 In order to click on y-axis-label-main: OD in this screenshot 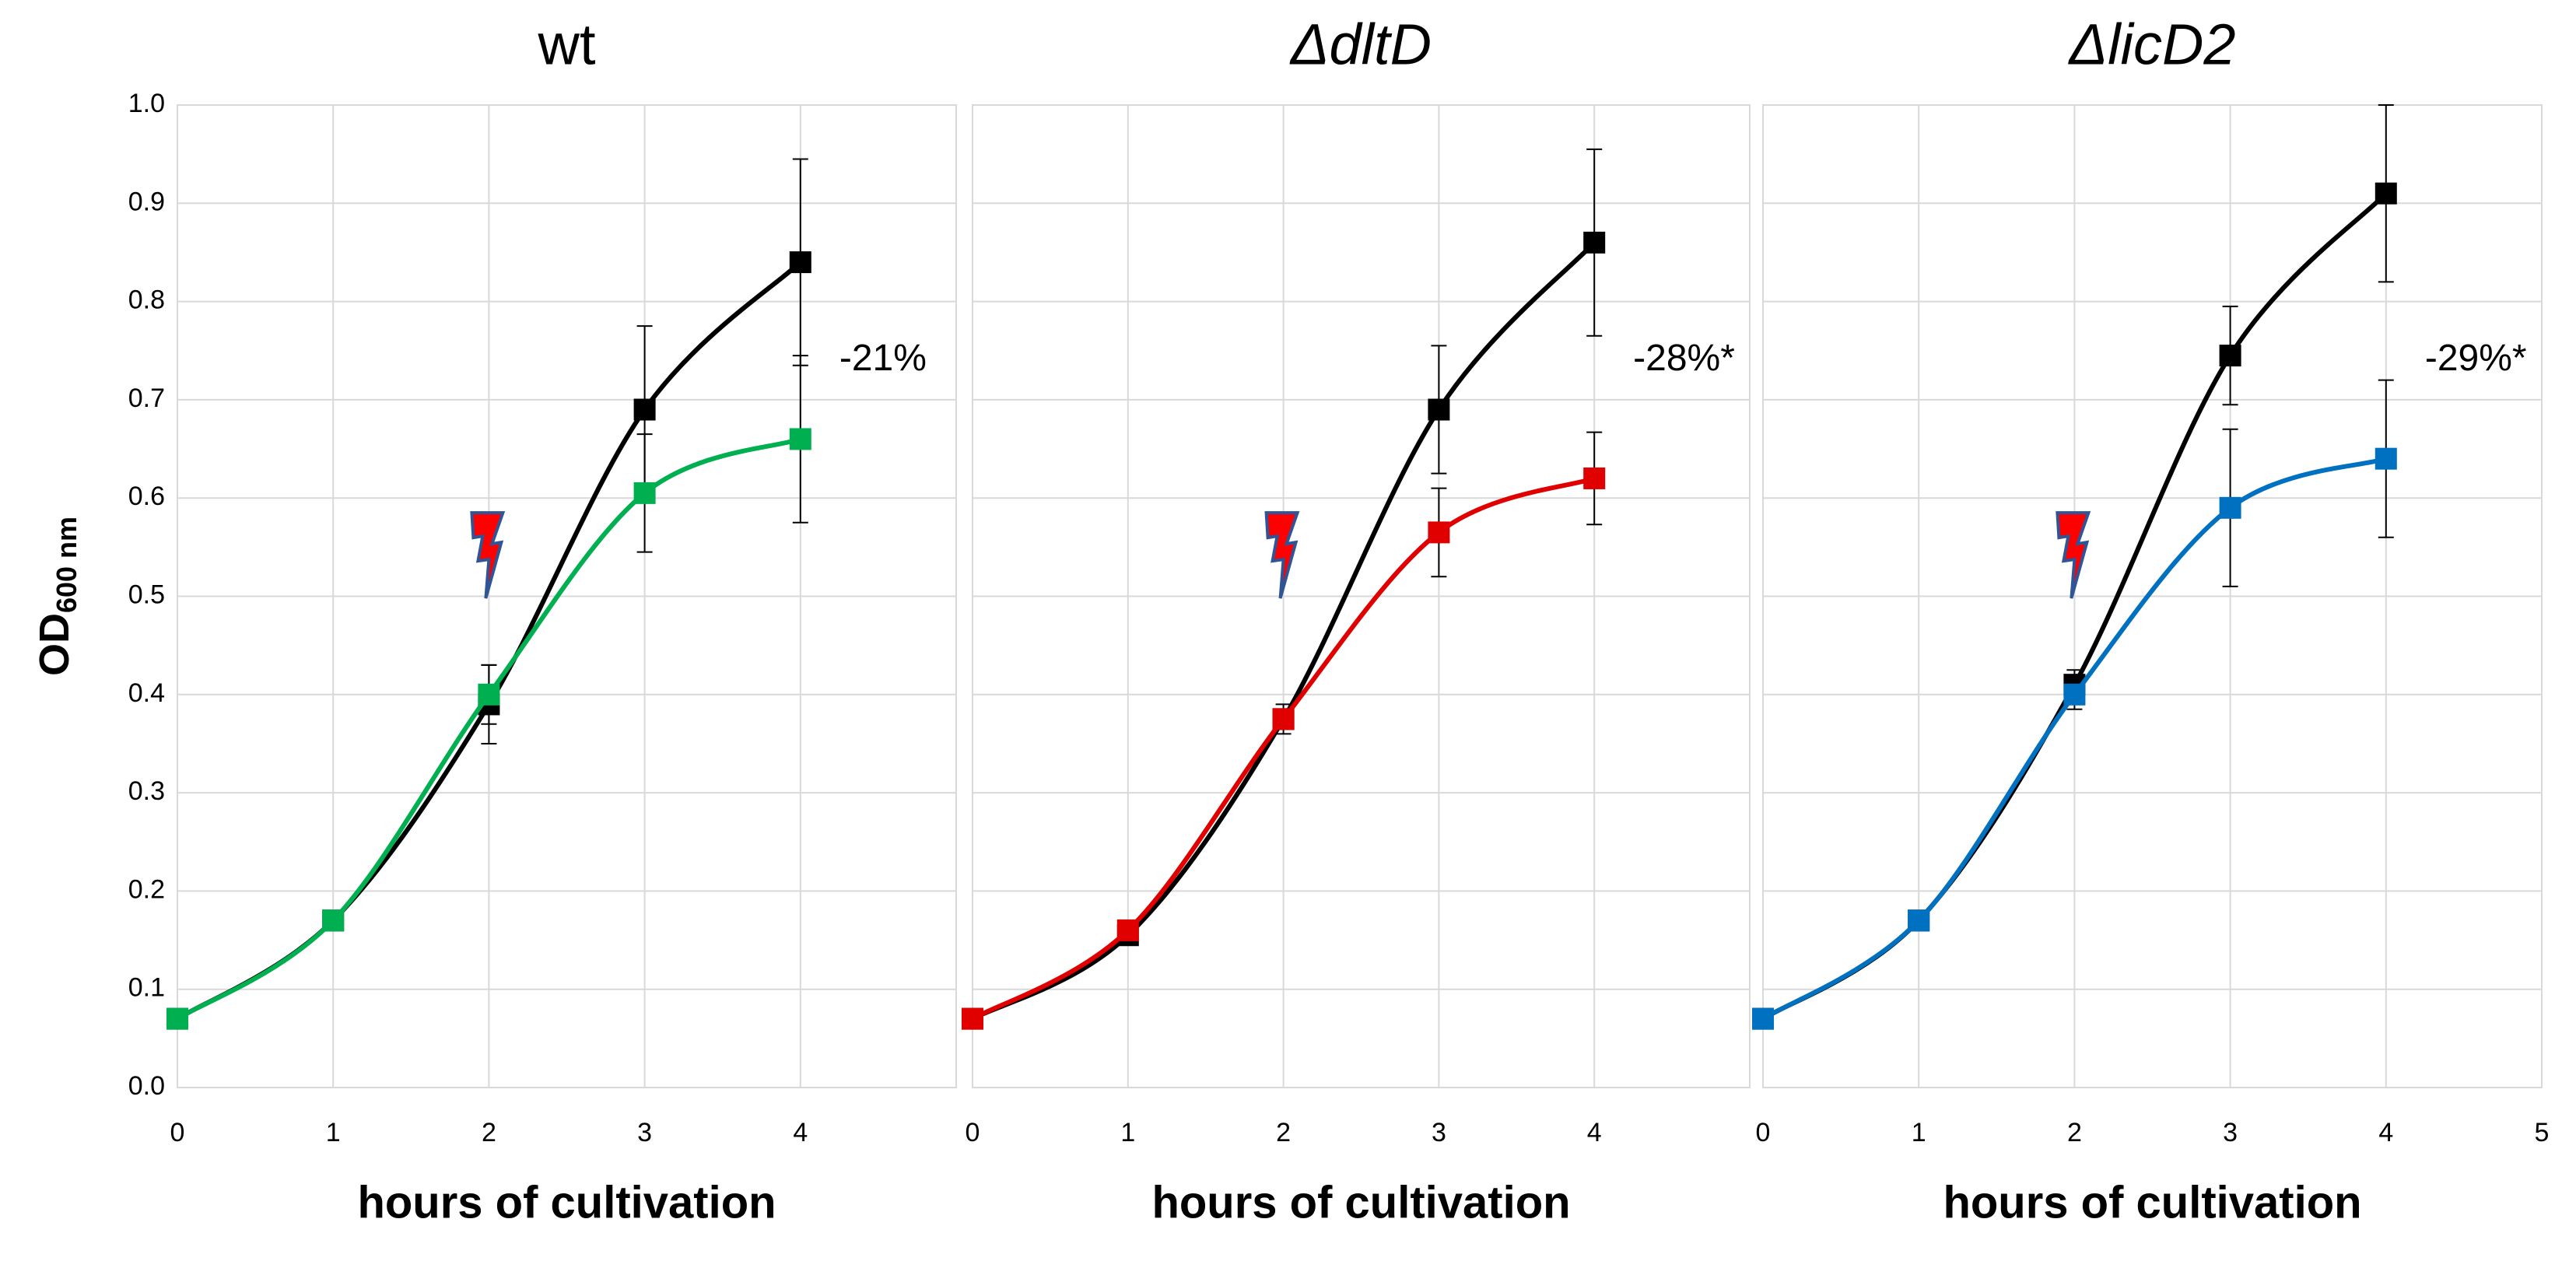, I will do `click(55, 645)`.